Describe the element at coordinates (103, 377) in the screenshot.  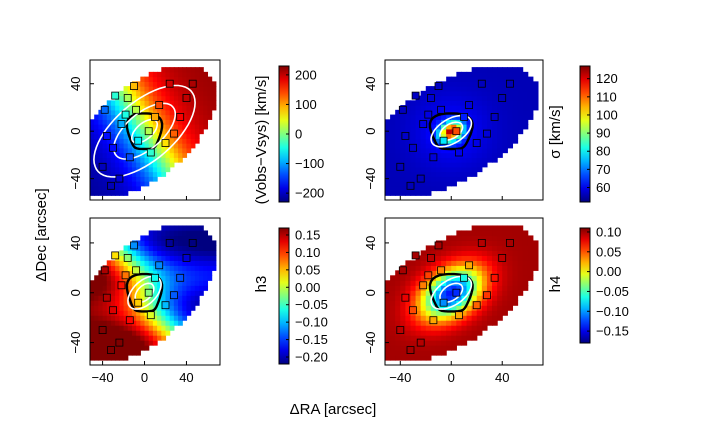
I see `x-tick-label: −40` at that location.